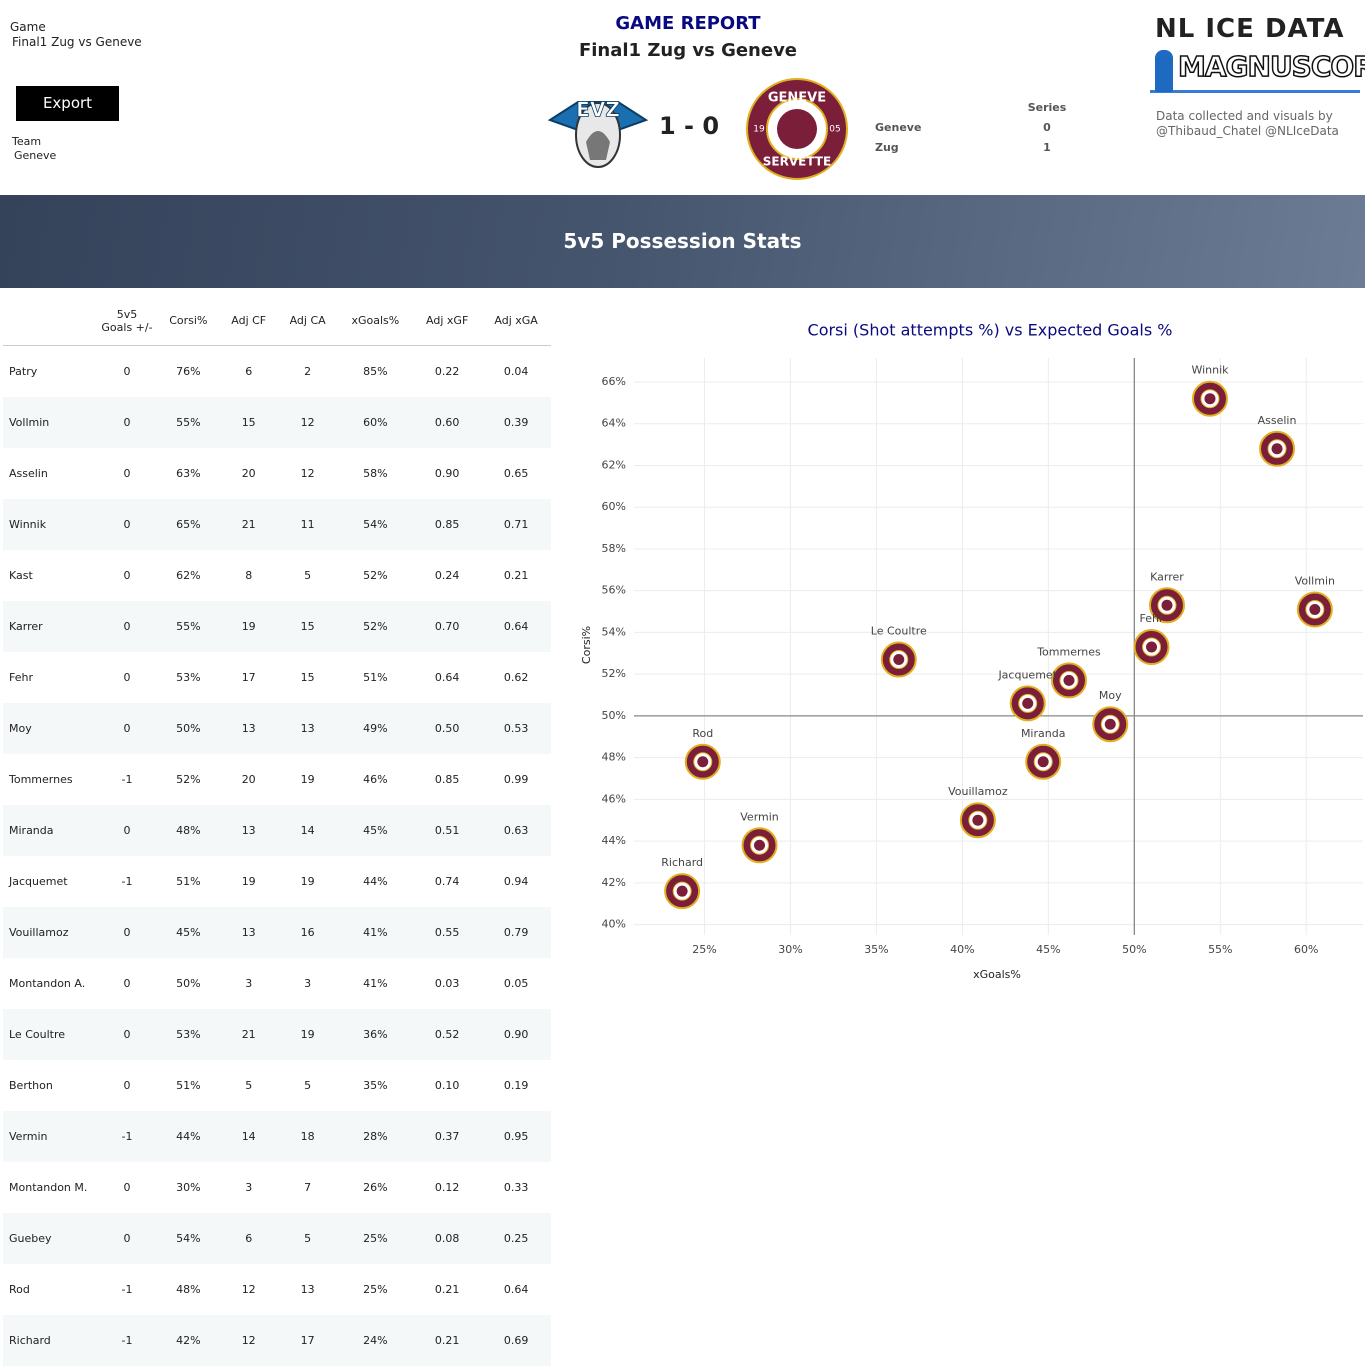 This screenshot has height=1366, width=1365. What do you see at coordinates (375, 983) in the screenshot?
I see `table-cell: 41%` at bounding box center [375, 983].